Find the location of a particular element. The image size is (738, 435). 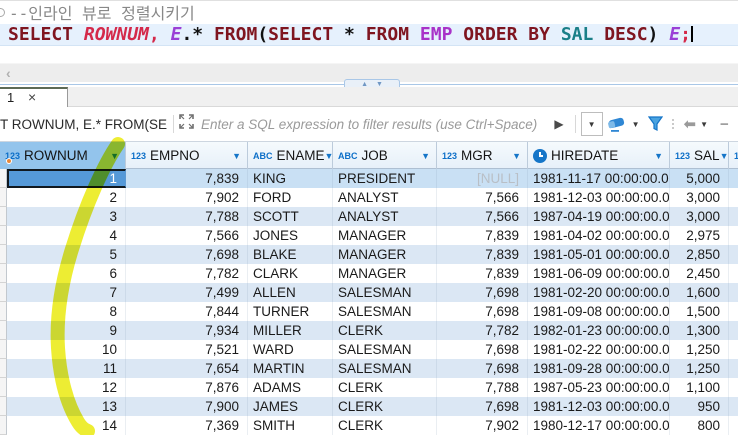

filter-history-dropdown: ▼ is located at coordinates (591, 124).